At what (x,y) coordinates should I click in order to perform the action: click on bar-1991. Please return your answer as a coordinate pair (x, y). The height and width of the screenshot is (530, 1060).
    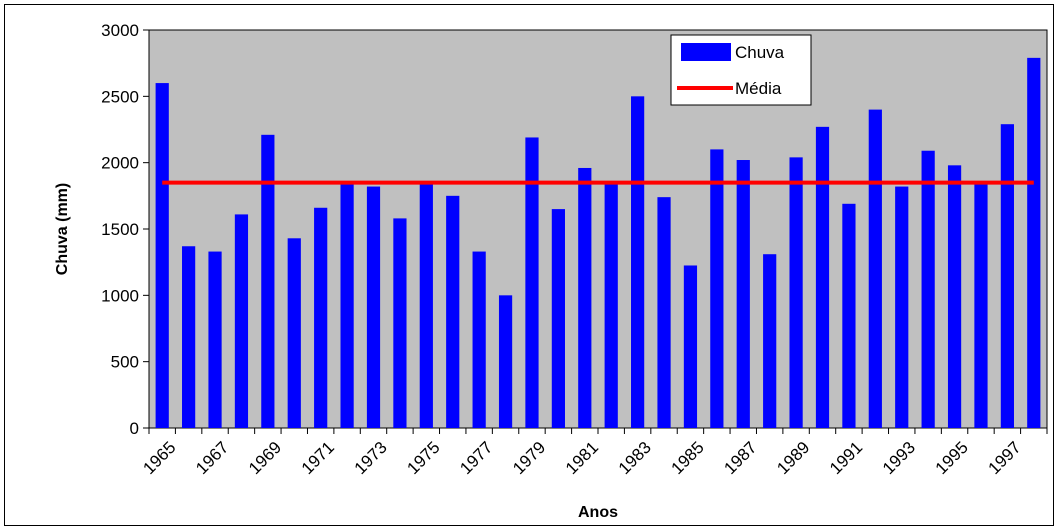
    Looking at the image, I should click on (849, 315).